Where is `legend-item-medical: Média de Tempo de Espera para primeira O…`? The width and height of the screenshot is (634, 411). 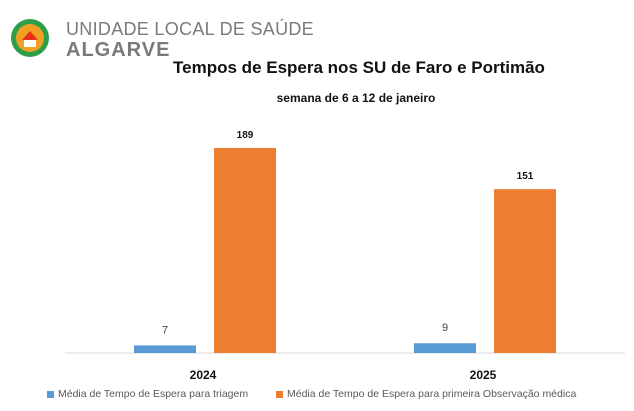 legend-item-medical: Média de Tempo de Espera para primeira O… is located at coordinates (426, 394).